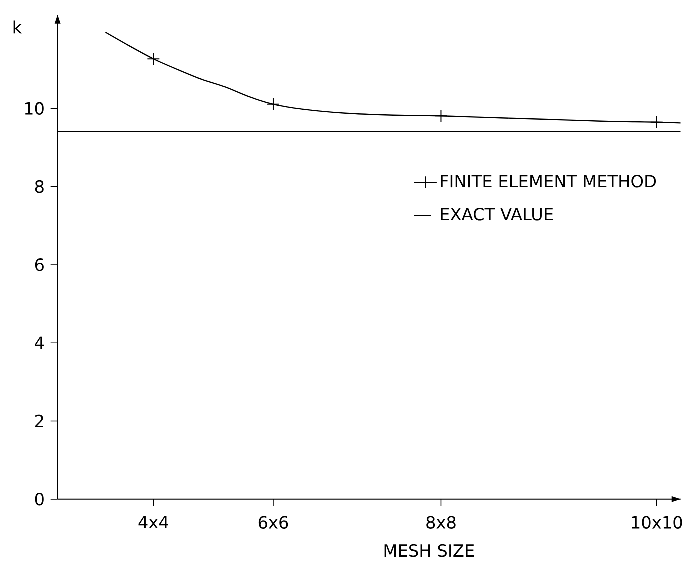 This screenshot has width=689, height=573. What do you see at coordinates (153, 522) in the screenshot?
I see `x-tick-label: 4x4` at bounding box center [153, 522].